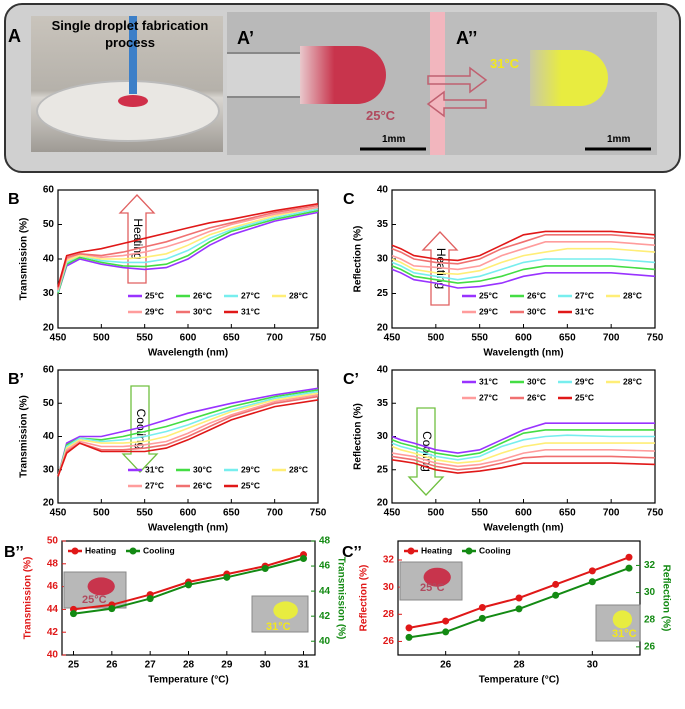  I want to click on y-tick-label: 44, so click(53, 609).